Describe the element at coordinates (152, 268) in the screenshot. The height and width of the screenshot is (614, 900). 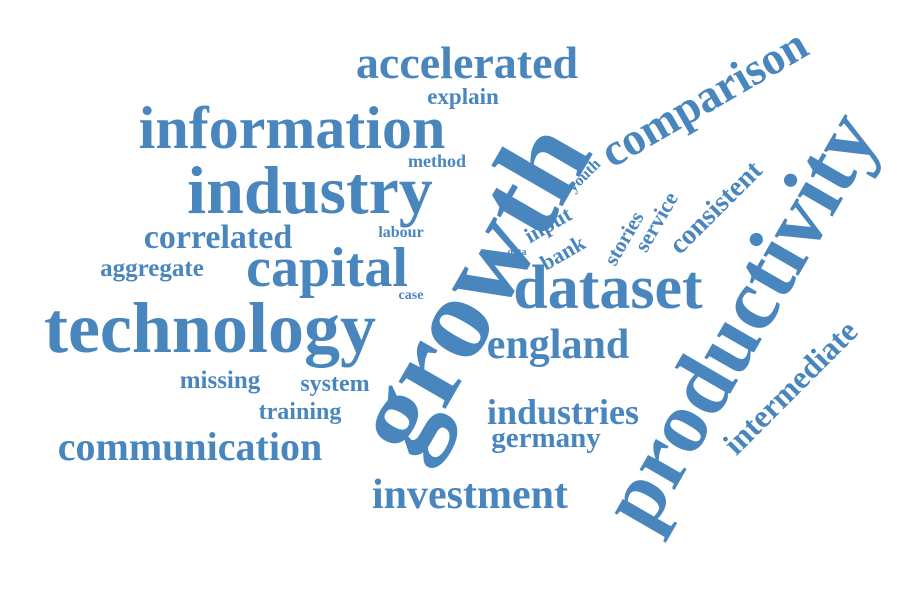
I see `word-aggregate: aggregate` at that location.